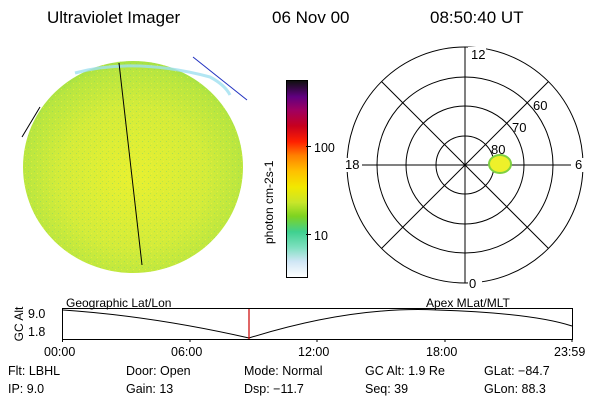 Image resolution: width=600 pixels, height=400 pixels. Describe the element at coordinates (37, 332) in the screenshot. I see `timeline-y-tick-1.8: 1.8` at that location.